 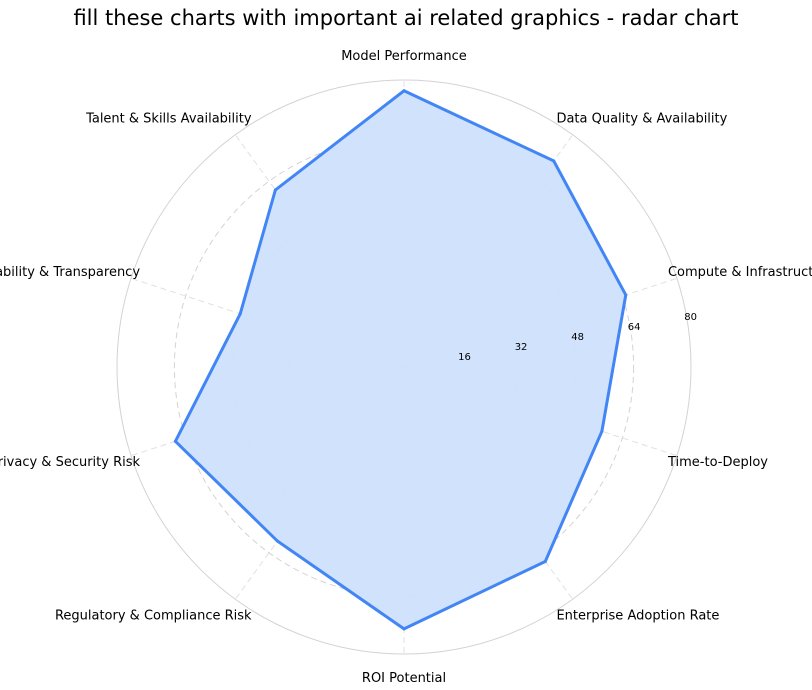 What do you see at coordinates (641, 119) in the screenshot?
I see `category-label: Data Quality & Availability` at bounding box center [641, 119].